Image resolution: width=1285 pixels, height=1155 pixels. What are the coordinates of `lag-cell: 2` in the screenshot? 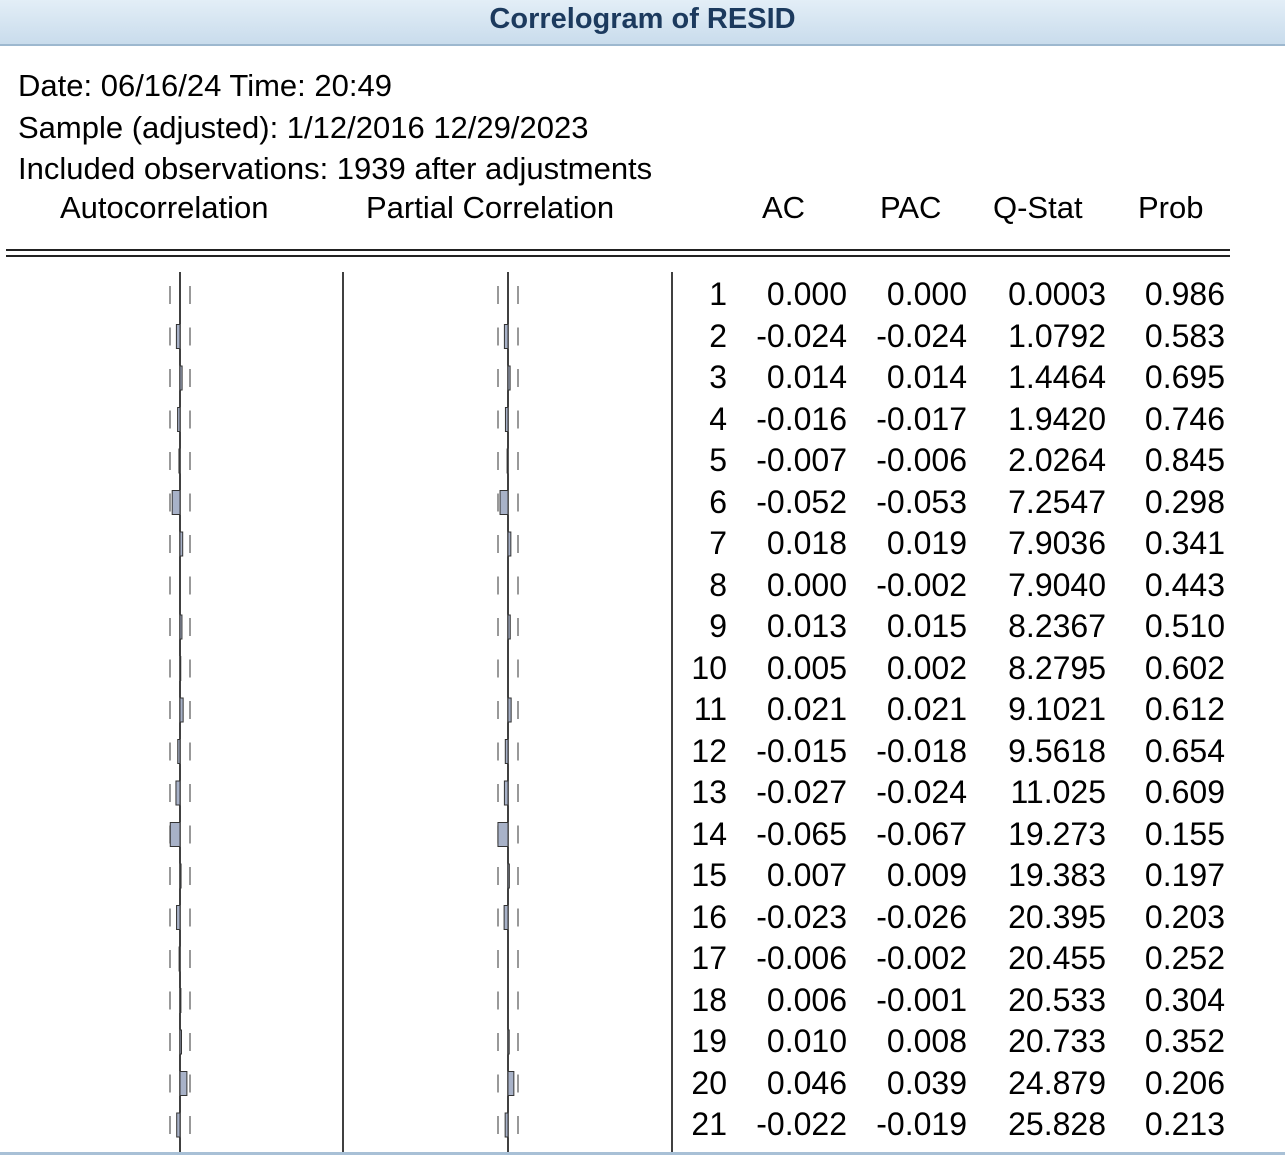 It's located at (718, 335).